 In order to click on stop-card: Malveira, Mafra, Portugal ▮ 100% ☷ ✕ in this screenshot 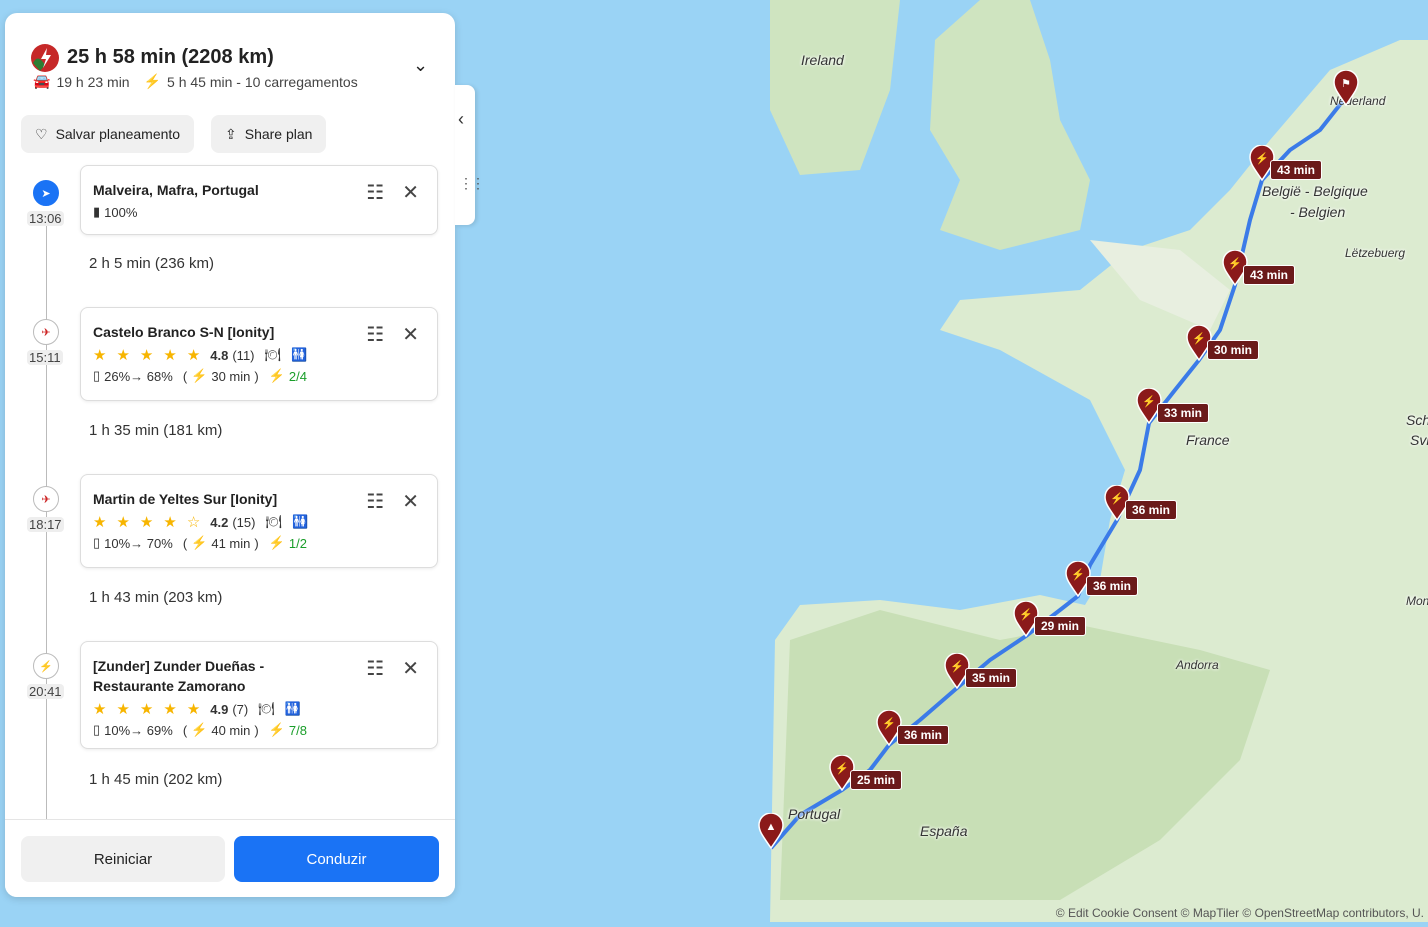, I will do `click(259, 200)`.